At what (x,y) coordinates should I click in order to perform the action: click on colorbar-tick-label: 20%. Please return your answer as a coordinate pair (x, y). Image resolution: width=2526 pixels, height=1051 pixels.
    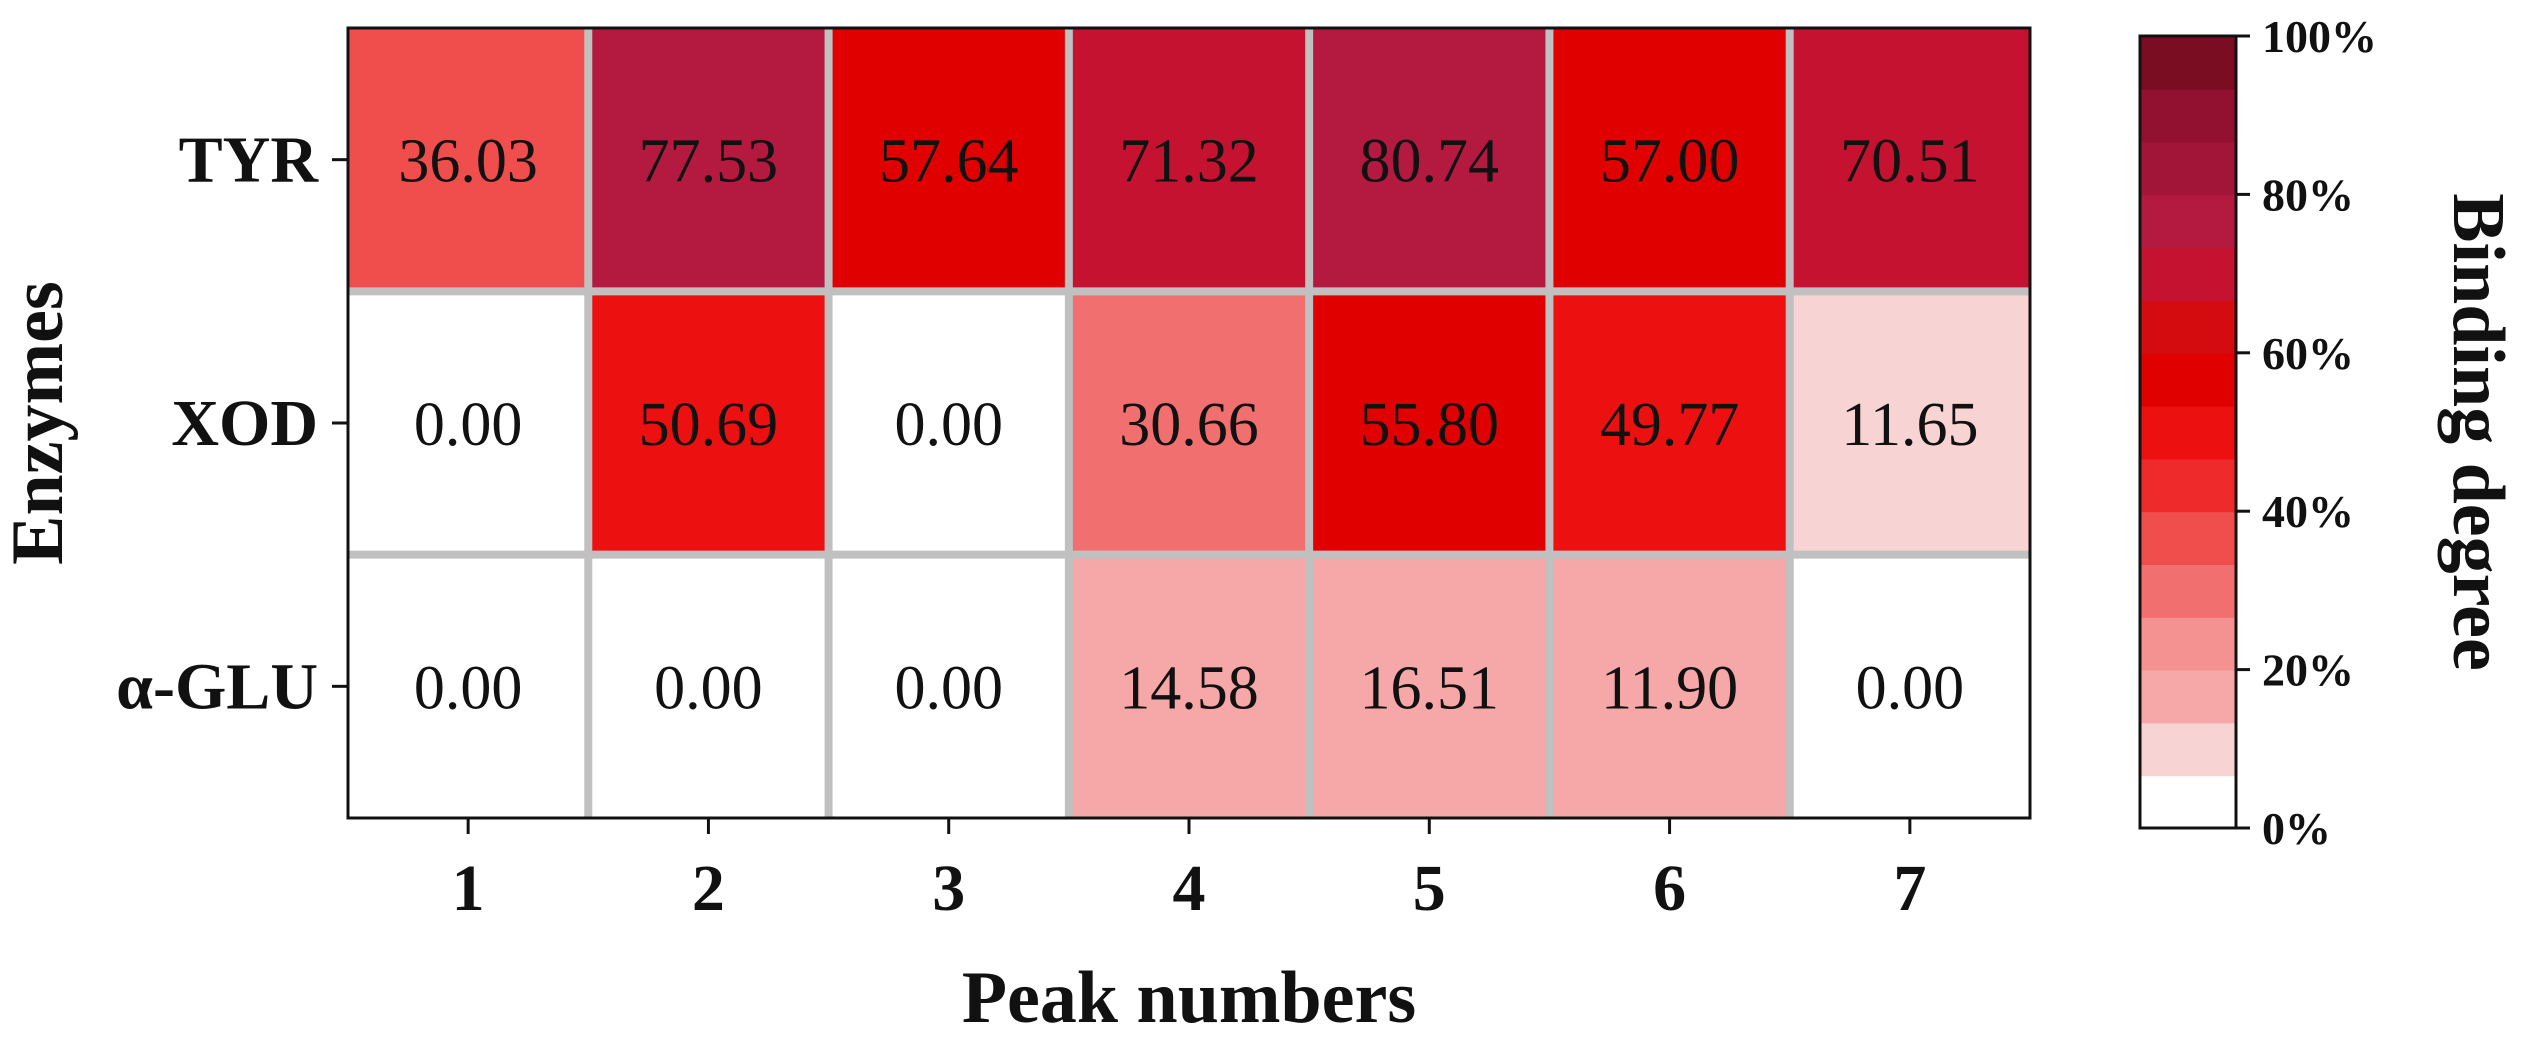
    Looking at the image, I should click on (2308, 670).